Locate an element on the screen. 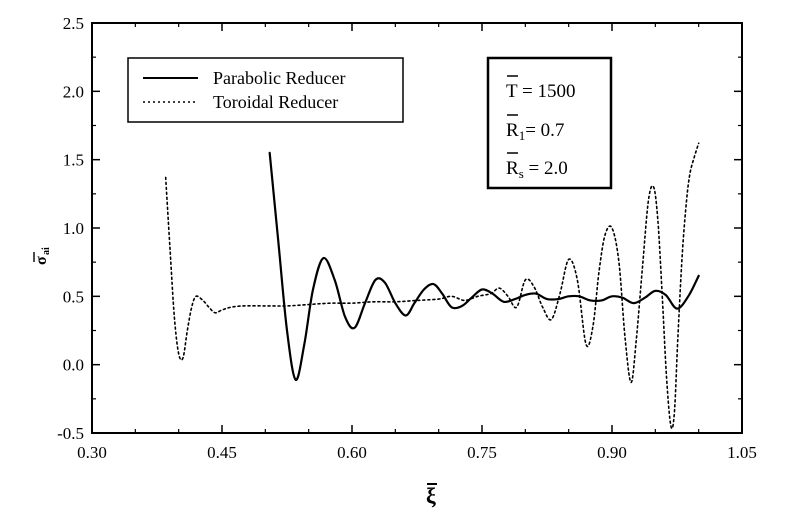 The height and width of the screenshot is (512, 802). x-tick-label: 0.75 is located at coordinates (482, 452).